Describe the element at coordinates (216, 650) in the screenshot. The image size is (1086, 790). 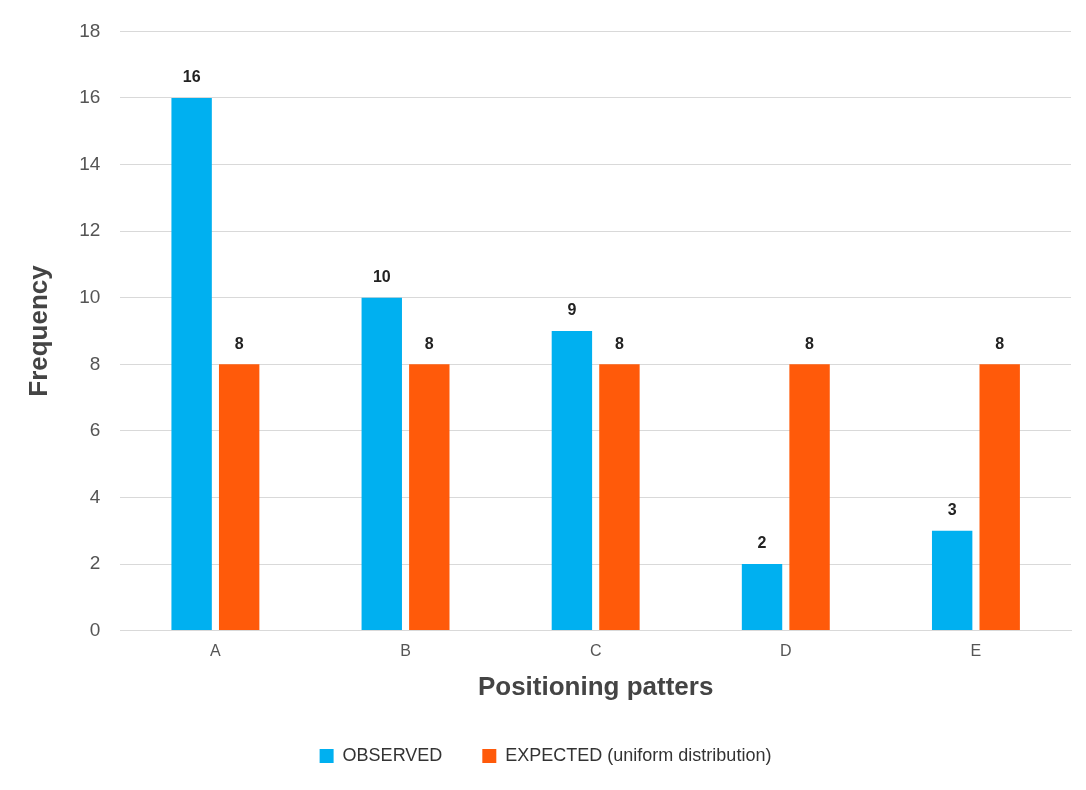
I see `x-tick-label: A` at that location.